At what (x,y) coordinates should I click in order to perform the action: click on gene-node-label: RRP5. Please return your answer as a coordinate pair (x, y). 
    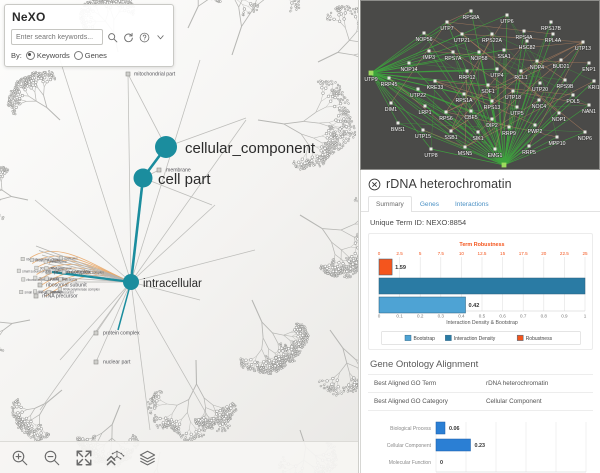
    Looking at the image, I should click on (529, 153).